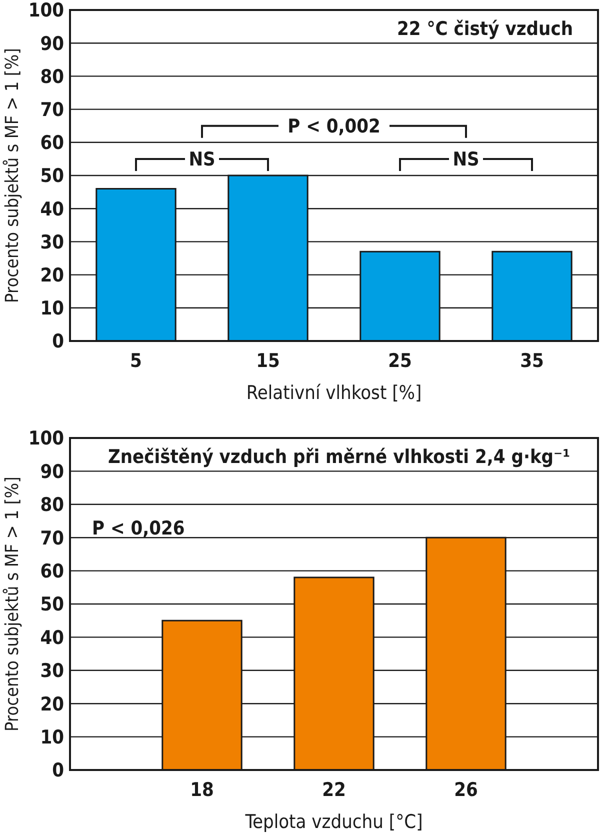 This screenshot has width=600, height=834. Describe the element at coordinates (136, 361) in the screenshot. I see `x-tick-label: 5` at that location.